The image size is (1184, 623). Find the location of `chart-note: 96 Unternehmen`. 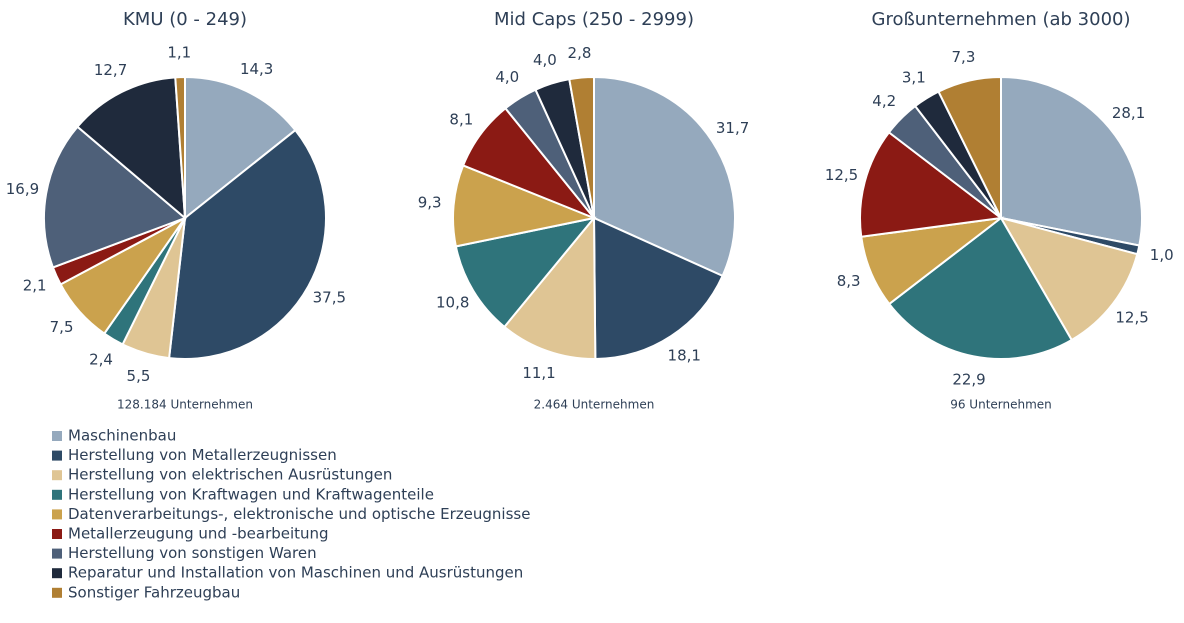

chart-note: 96 Unternehmen is located at coordinates (1001, 405).